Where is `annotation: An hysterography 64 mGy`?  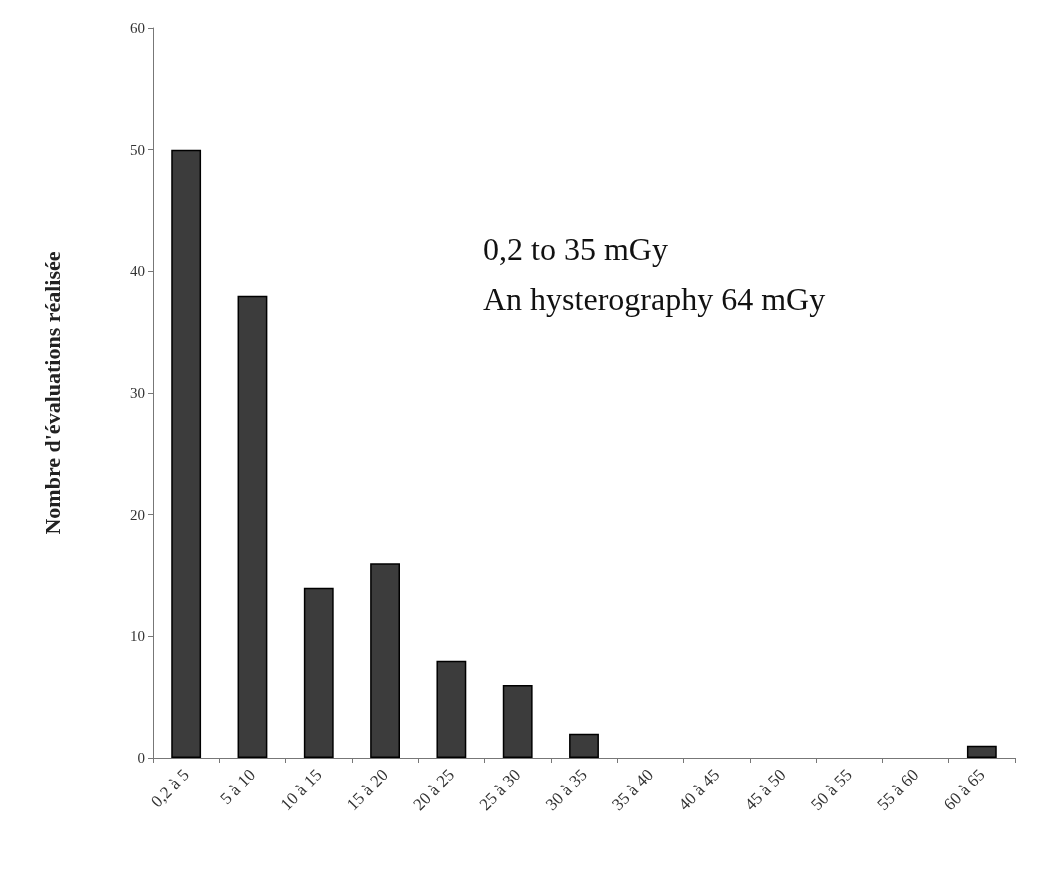
annotation: An hysterography 64 mGy is located at coordinates (654, 299).